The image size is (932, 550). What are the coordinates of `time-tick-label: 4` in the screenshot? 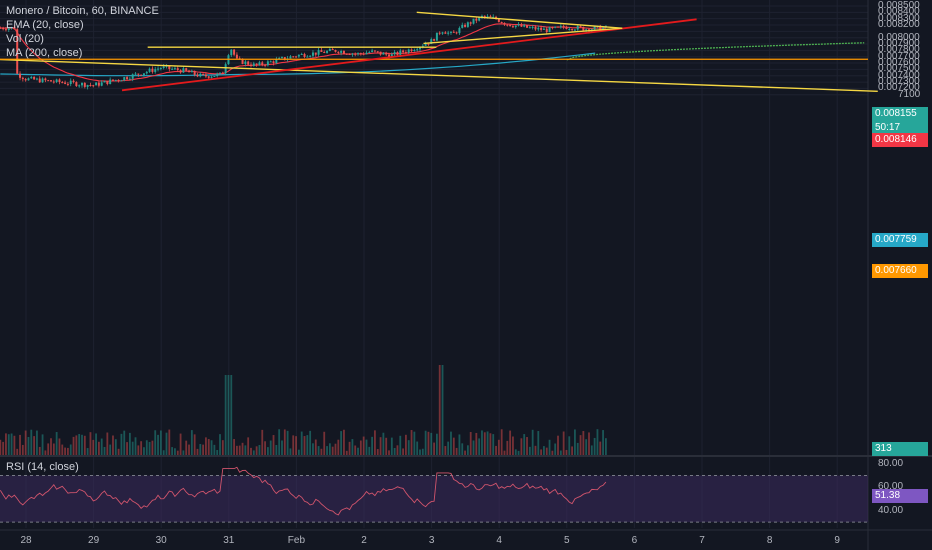 It's located at (499, 540).